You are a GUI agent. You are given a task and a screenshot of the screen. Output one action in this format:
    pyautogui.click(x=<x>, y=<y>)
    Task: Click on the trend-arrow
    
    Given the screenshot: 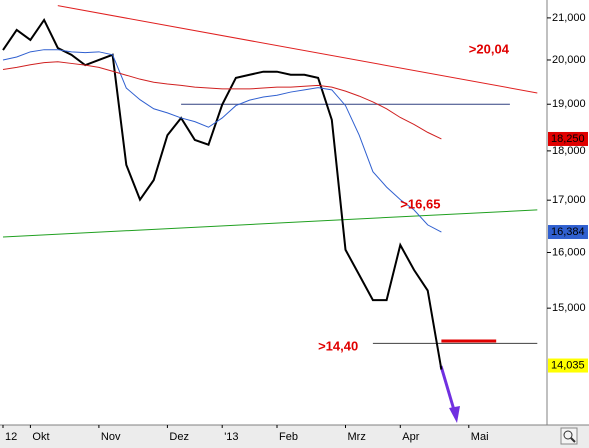 What is the action you would take?
    pyautogui.click(x=449, y=394)
    